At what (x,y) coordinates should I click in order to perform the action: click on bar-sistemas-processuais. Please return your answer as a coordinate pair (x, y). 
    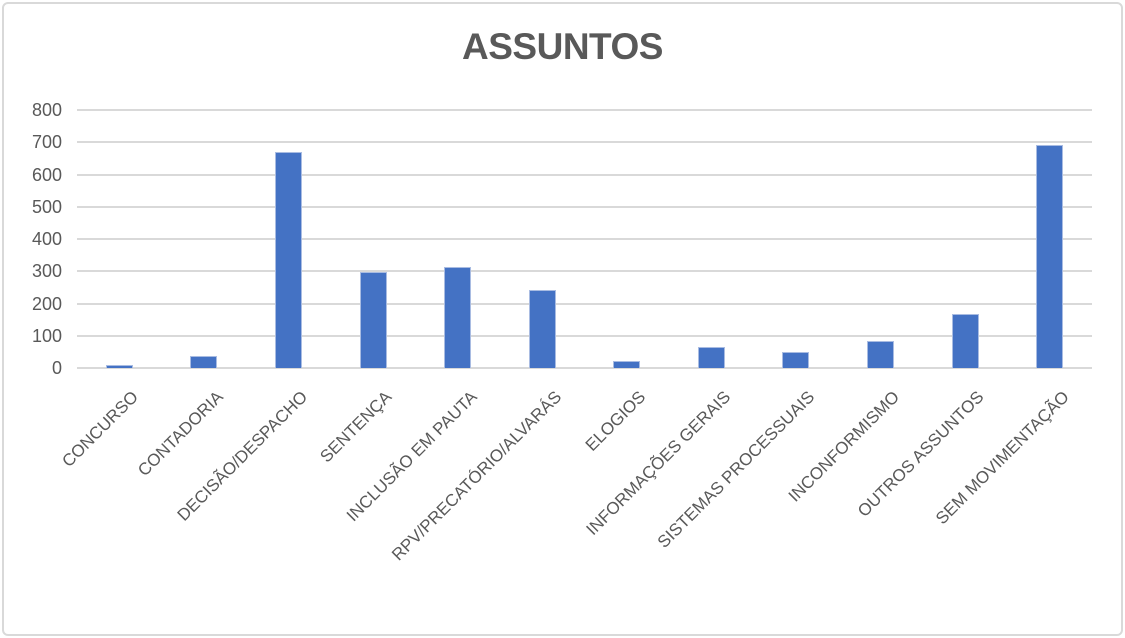
    Looking at the image, I should click on (796, 359).